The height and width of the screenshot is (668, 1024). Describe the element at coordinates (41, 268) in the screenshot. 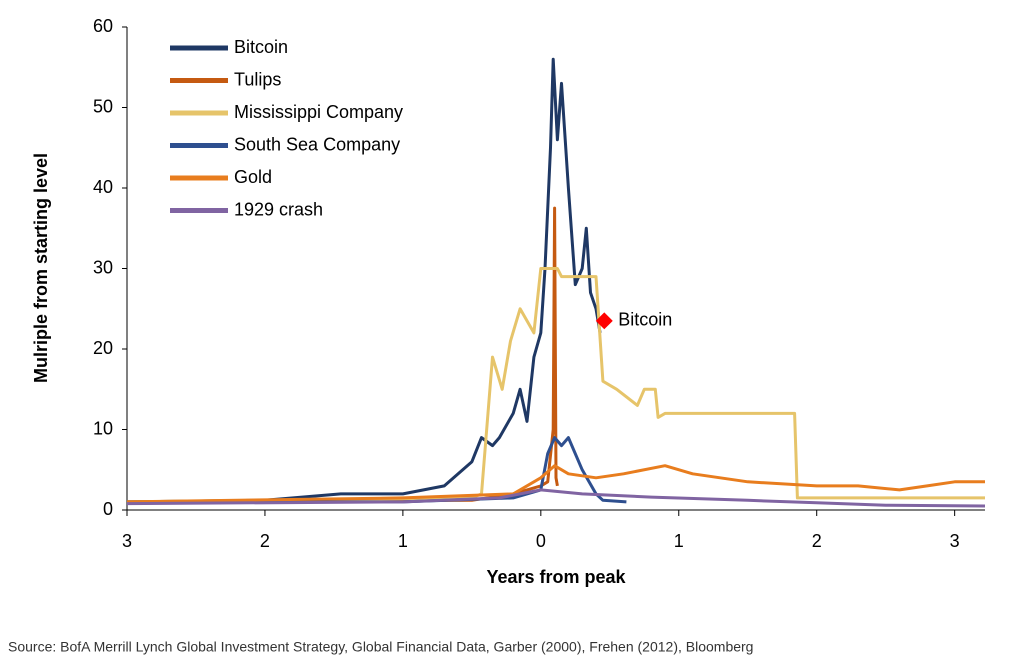

I see `y-axis-label: Mulriple from starting level` at that location.